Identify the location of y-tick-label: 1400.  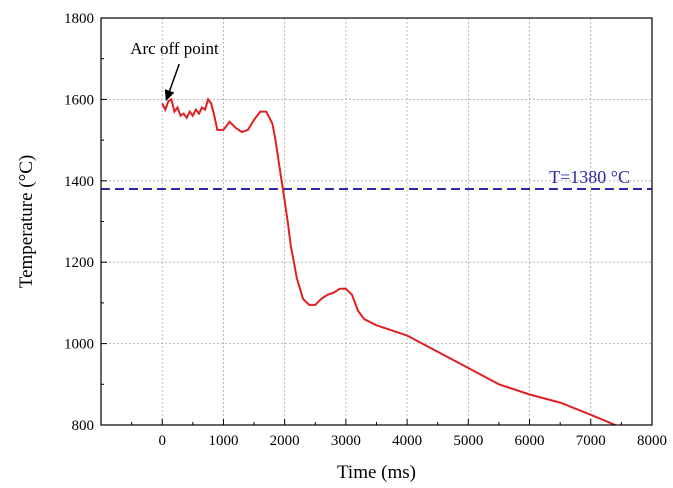
(79, 182).